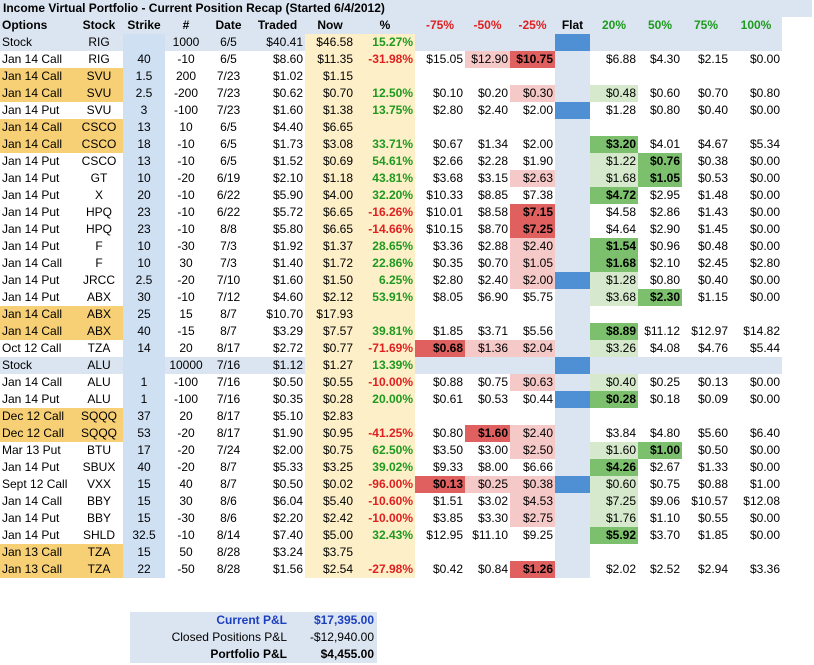 Image resolution: width=814 pixels, height=665 pixels. Describe the element at coordinates (712, 535) in the screenshot. I see `g75-cell: $1.85` at that location.